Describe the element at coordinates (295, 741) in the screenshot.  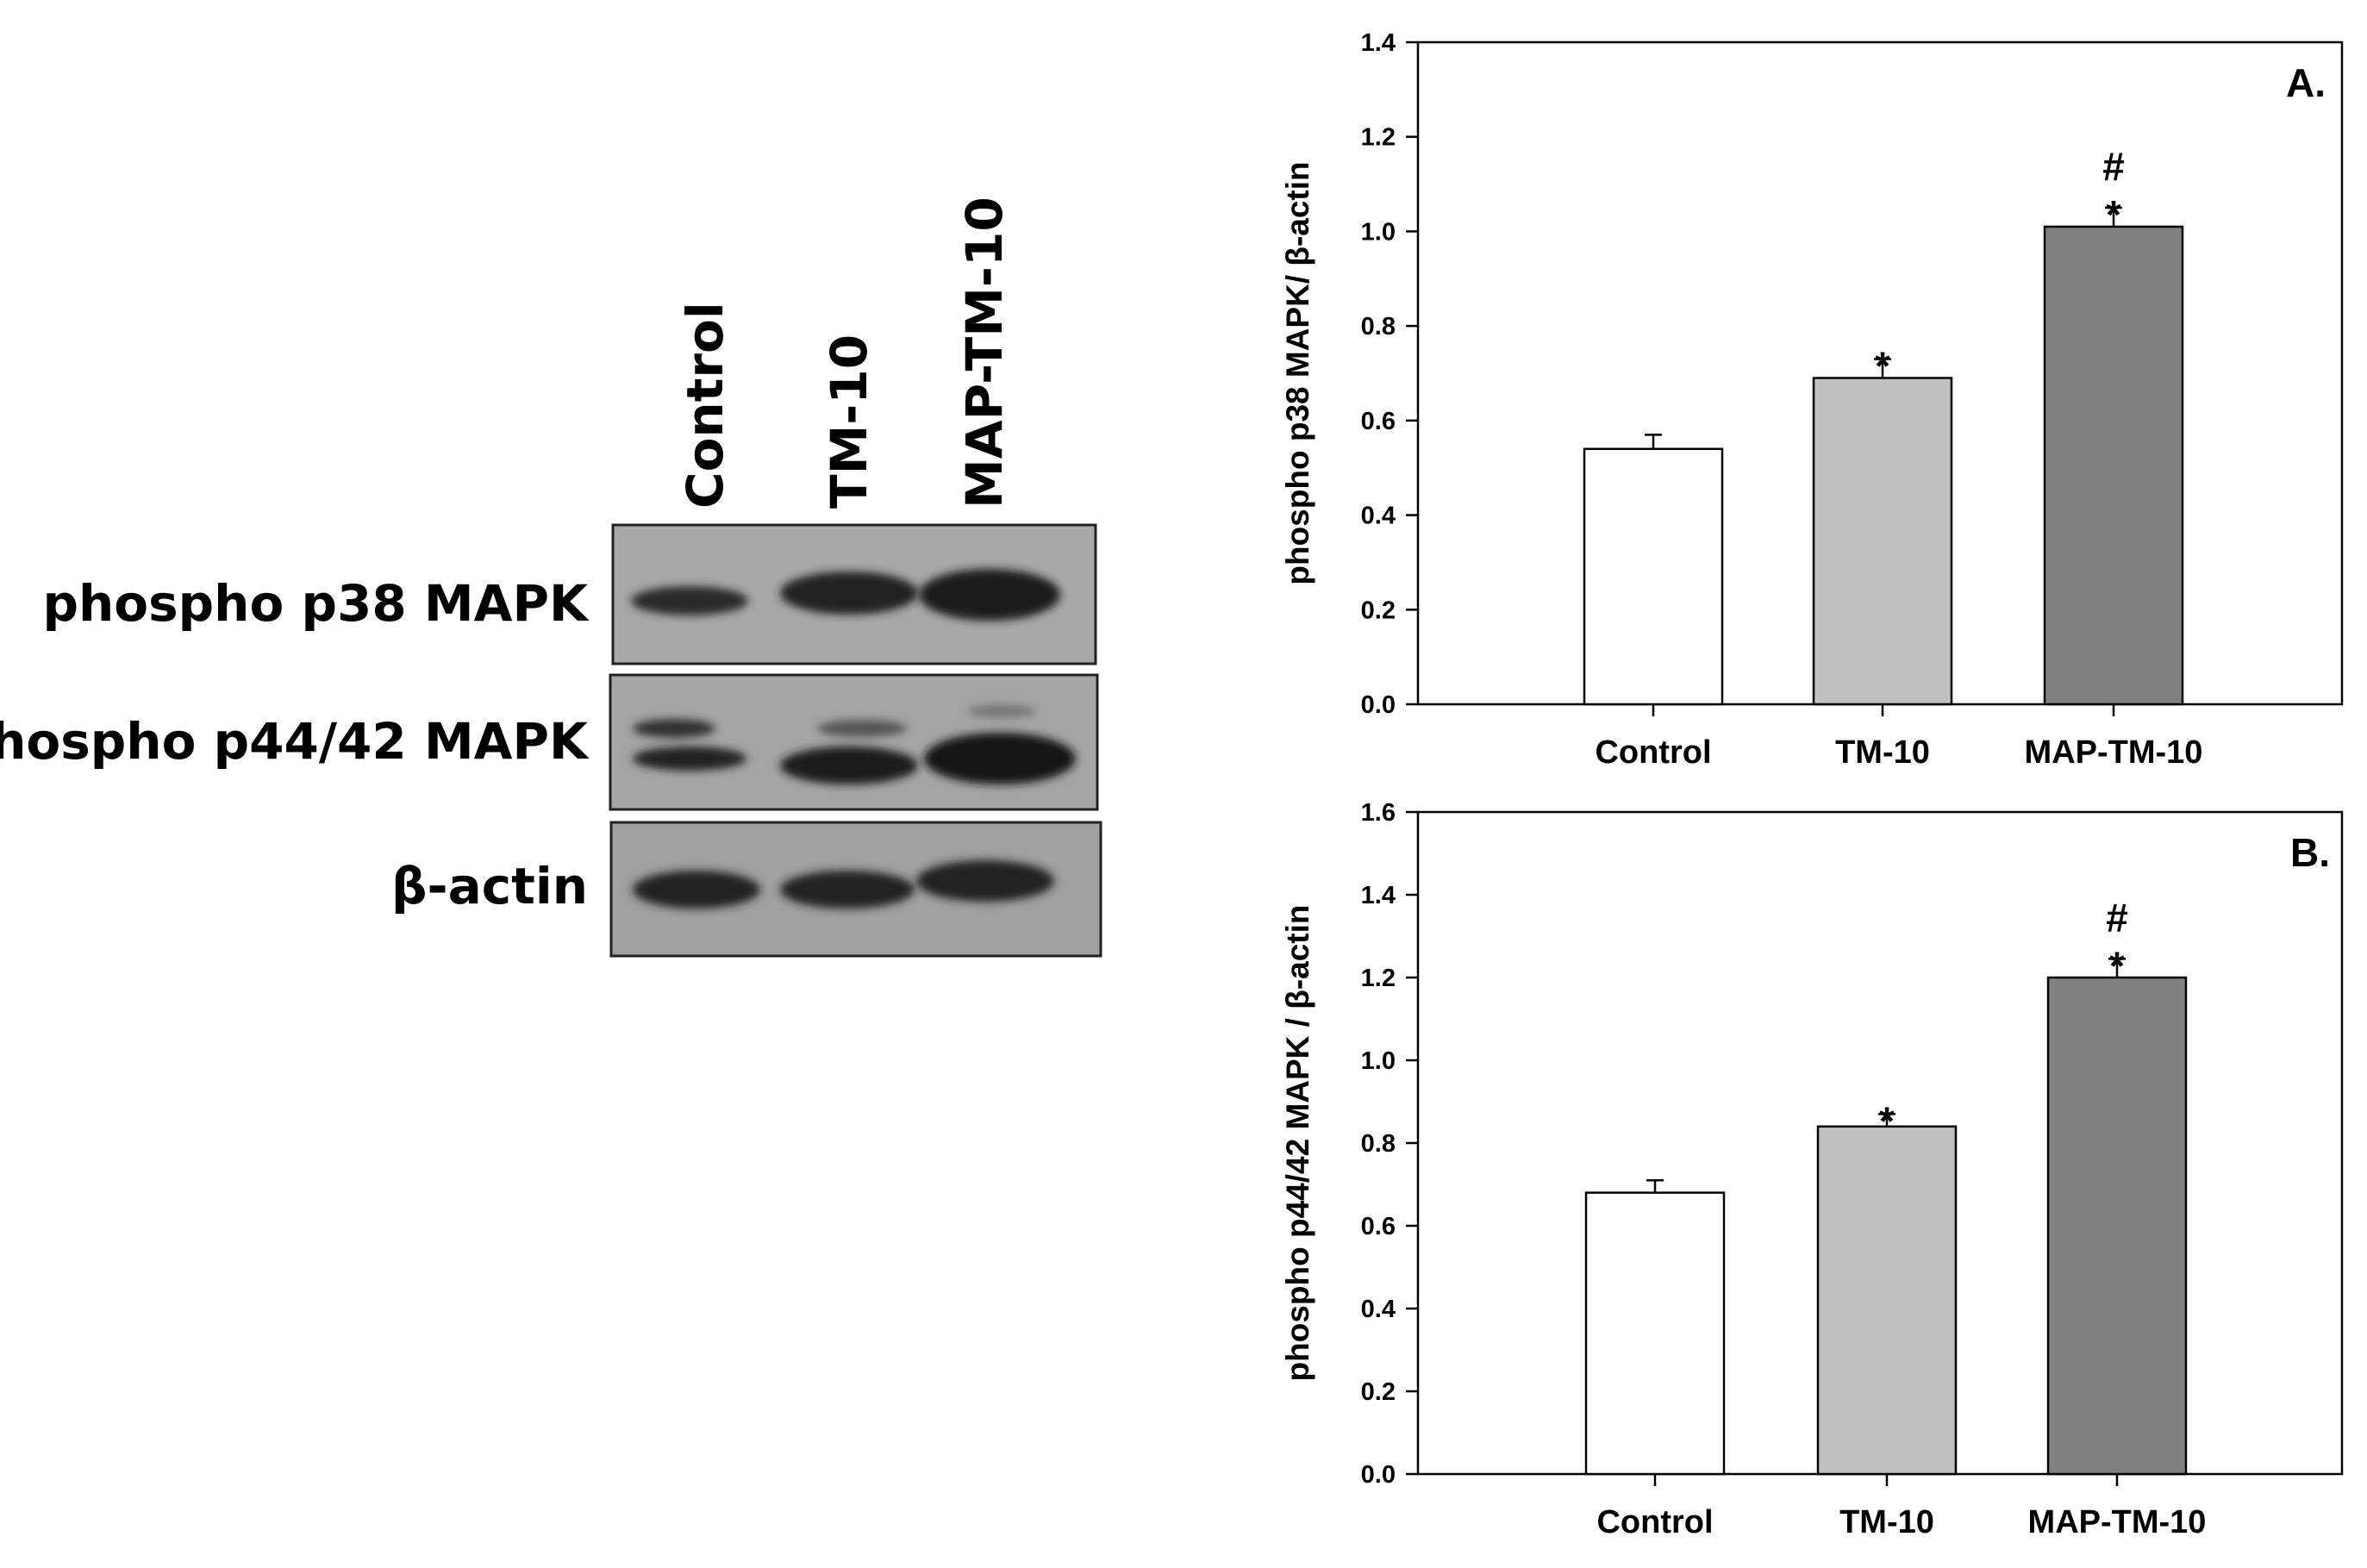
I see `blot-row-label-p44-42: phospho p44/42 MAPK` at that location.